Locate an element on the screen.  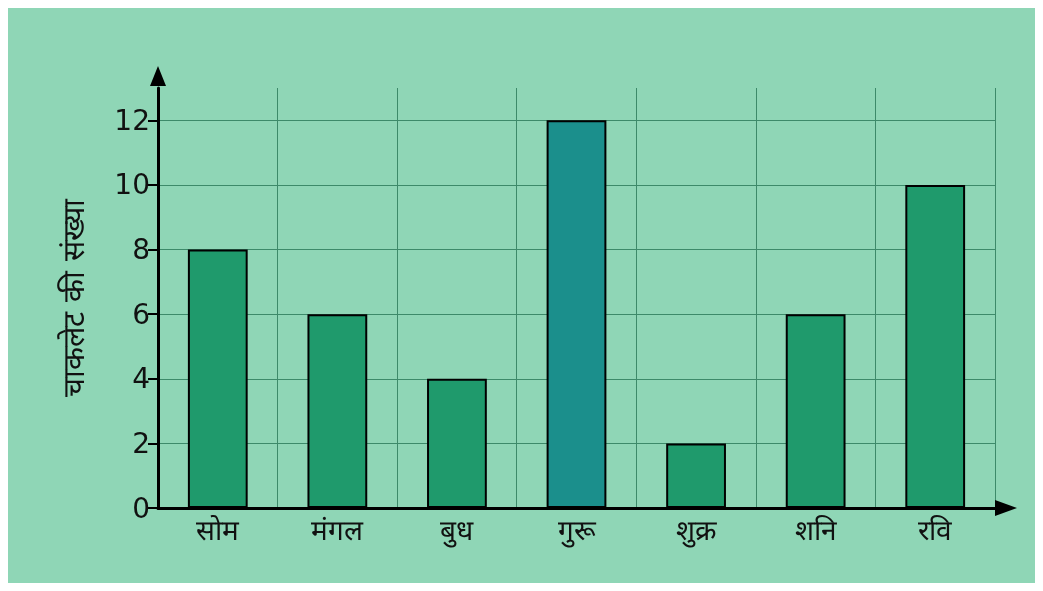
y-tick-label: 6 is located at coordinates (141, 314).